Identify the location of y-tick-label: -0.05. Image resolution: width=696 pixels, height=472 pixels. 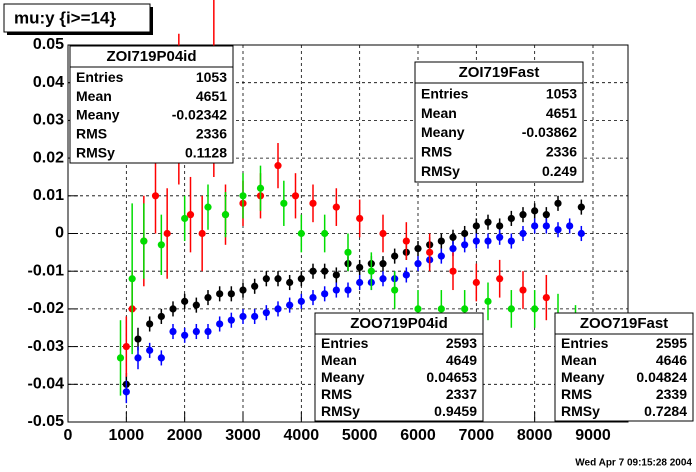
(46, 421).